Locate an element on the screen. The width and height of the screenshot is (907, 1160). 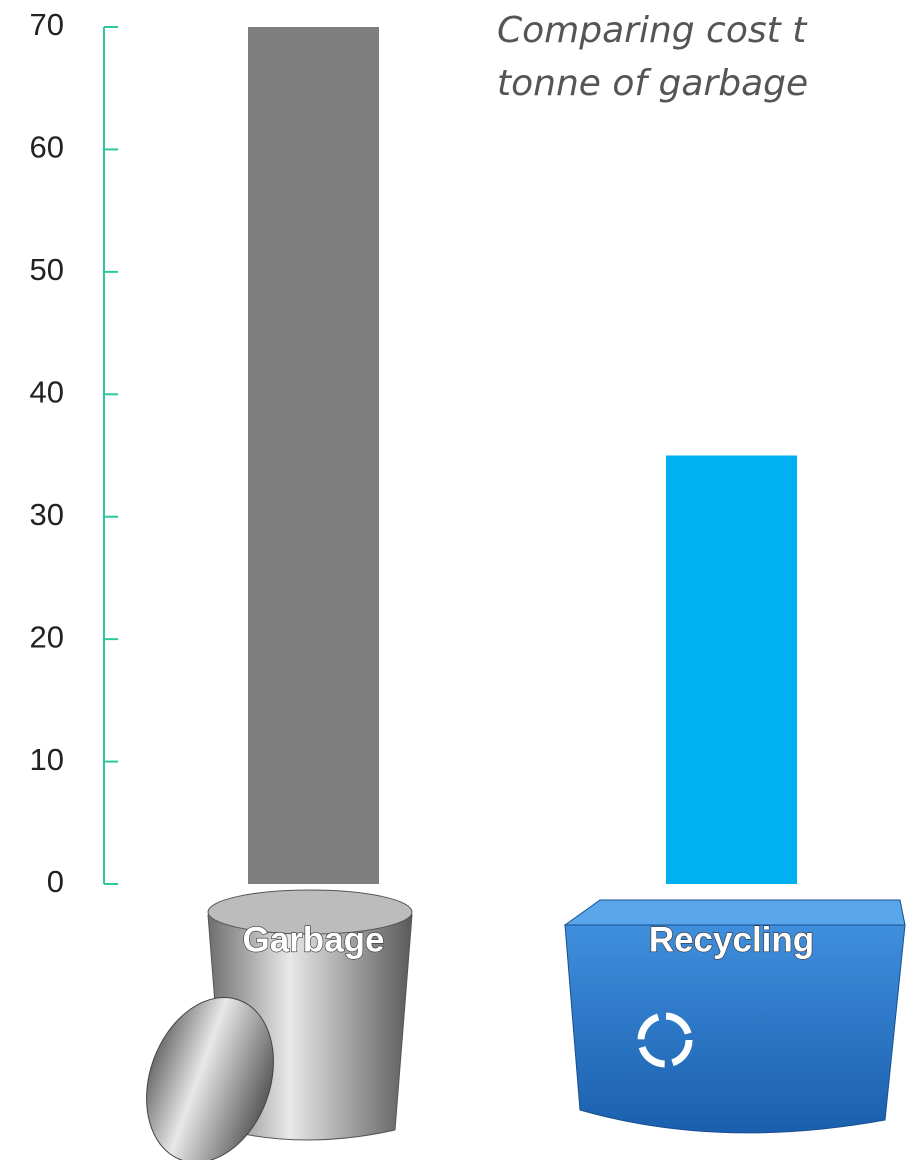
y-tick-label: 30 is located at coordinates (47, 514).